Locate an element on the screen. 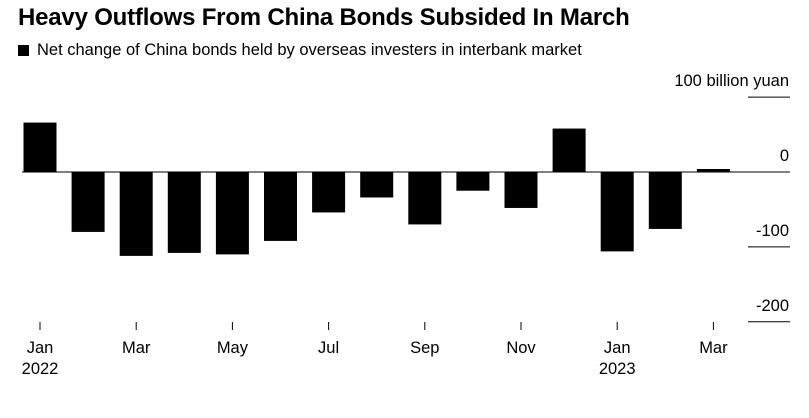 The width and height of the screenshot is (809, 418). x-tick-year-label: 2022 is located at coordinates (40, 369).